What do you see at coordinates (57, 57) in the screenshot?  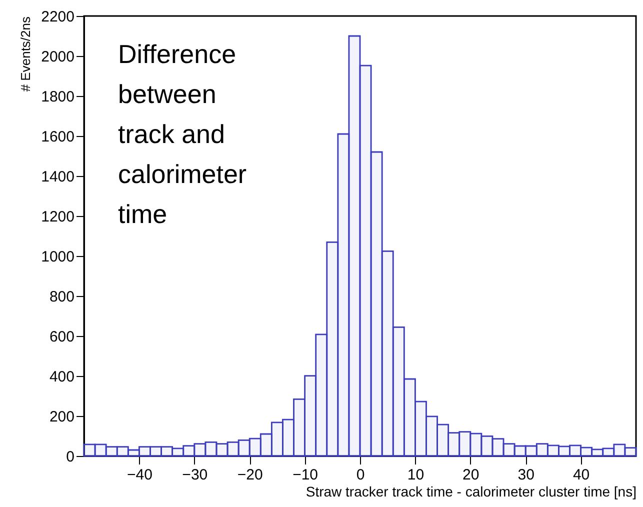 I see `y-tick-label: 2000` at bounding box center [57, 57].